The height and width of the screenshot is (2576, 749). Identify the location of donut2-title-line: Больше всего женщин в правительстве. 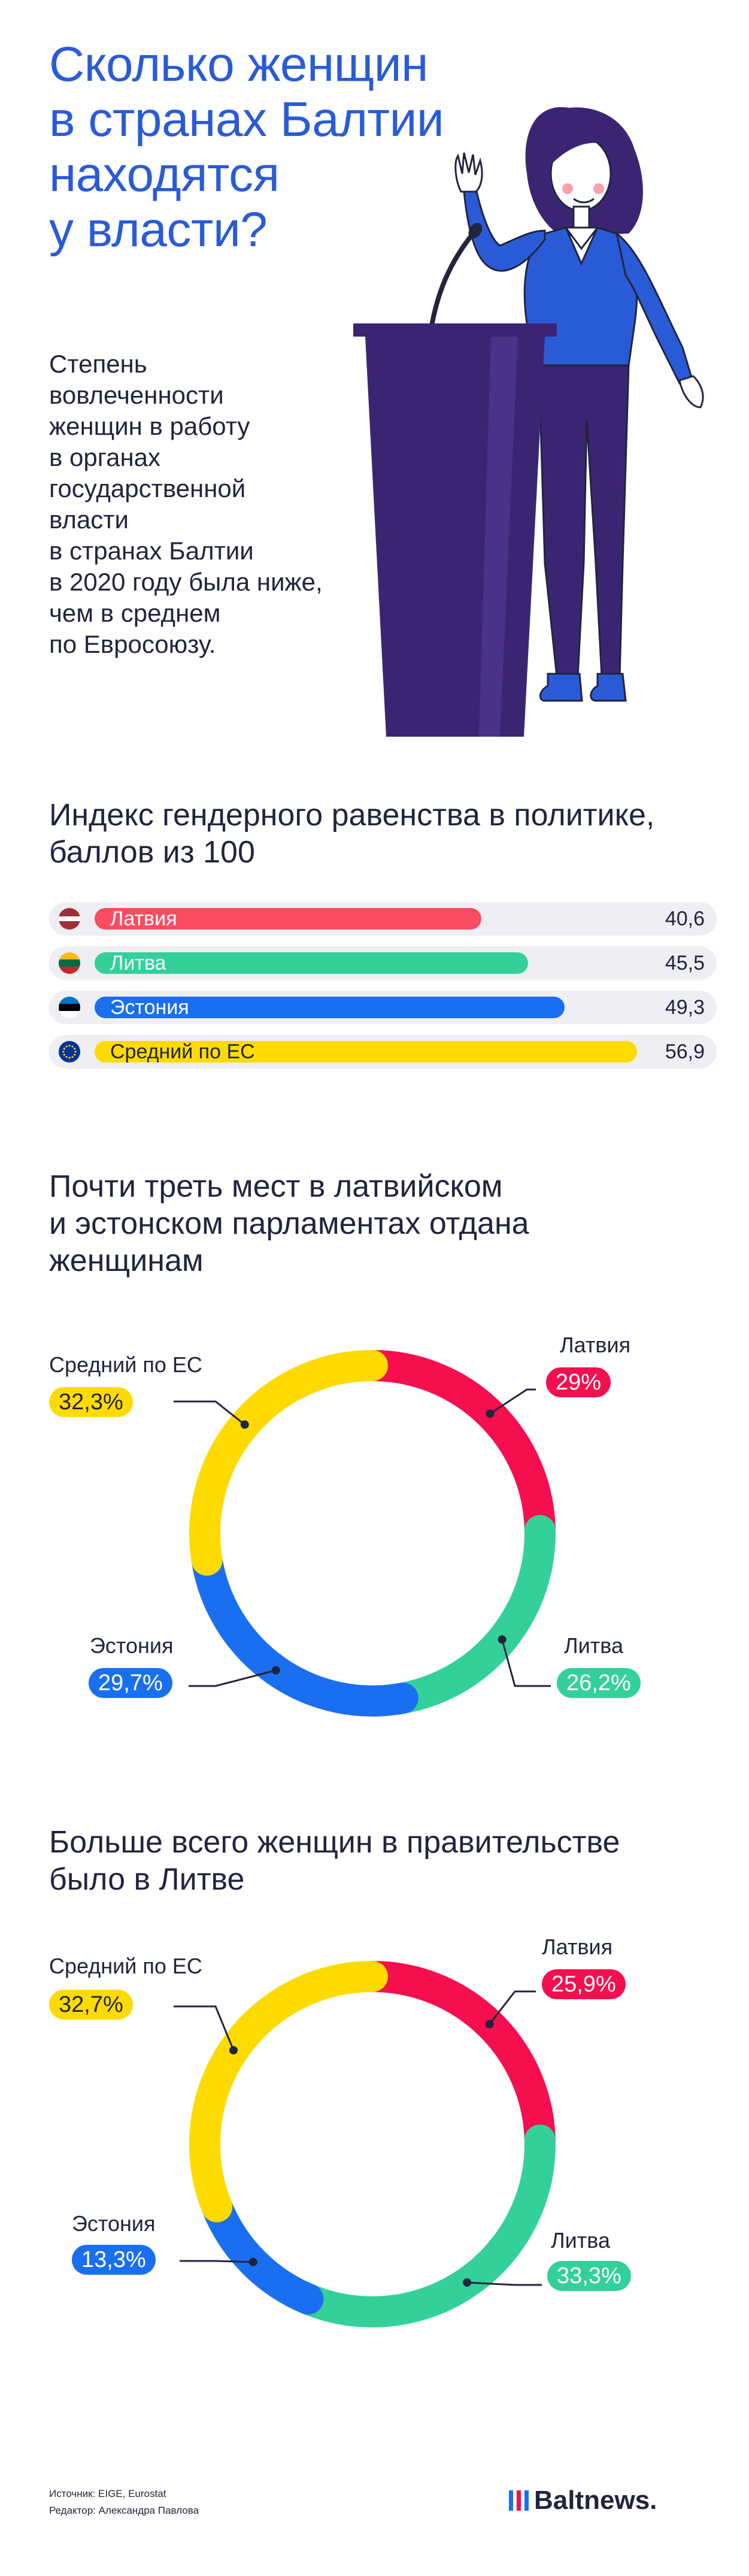
(334, 1842).